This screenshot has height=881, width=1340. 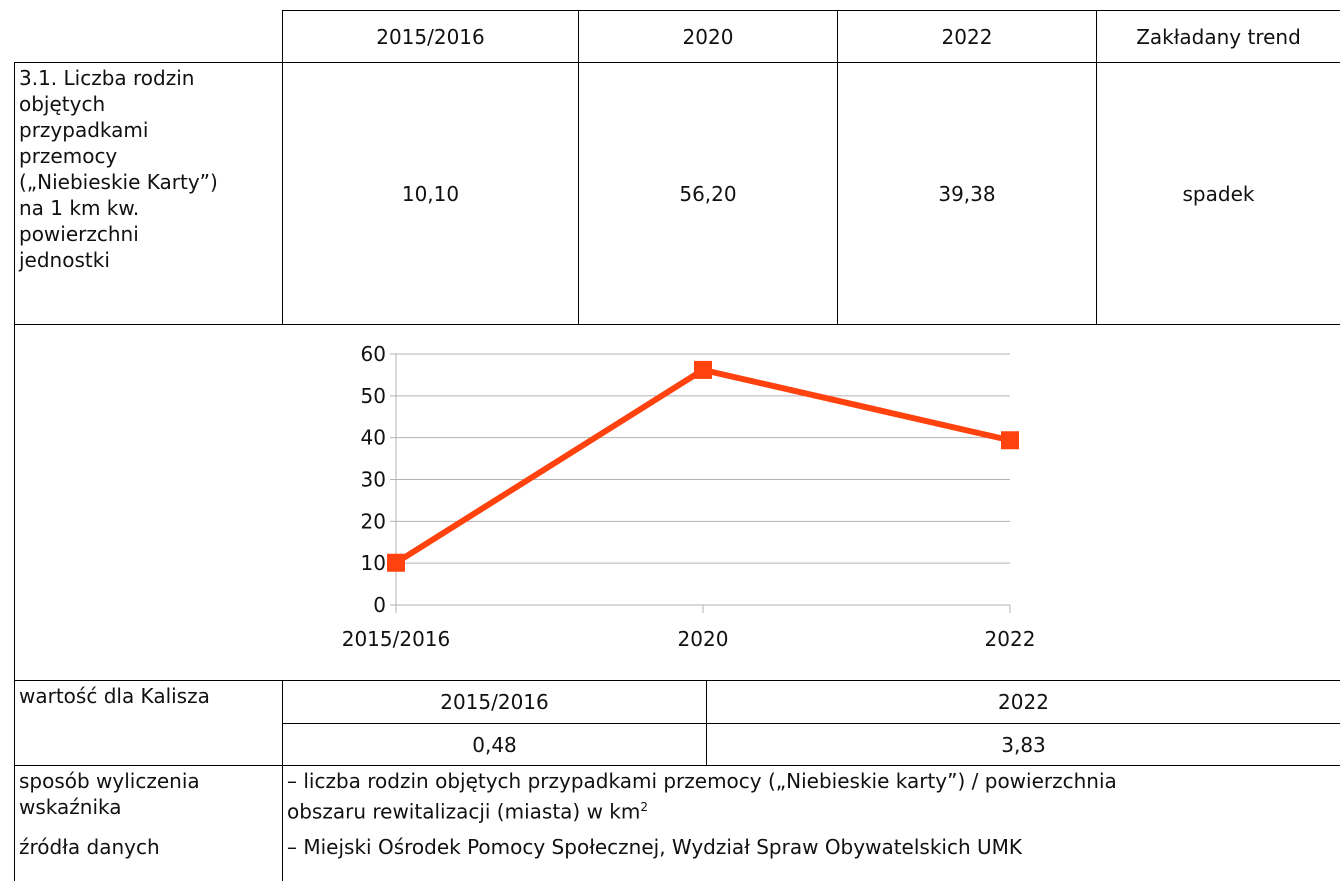 What do you see at coordinates (148, 856) in the screenshot?
I see `sources-label: źródła danych` at bounding box center [148, 856].